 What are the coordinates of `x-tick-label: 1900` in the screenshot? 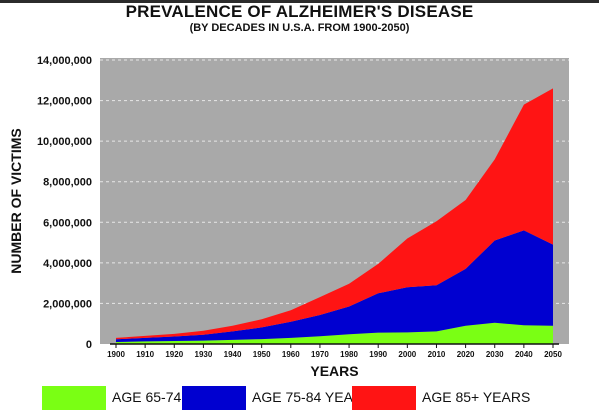 It's located at (116, 354).